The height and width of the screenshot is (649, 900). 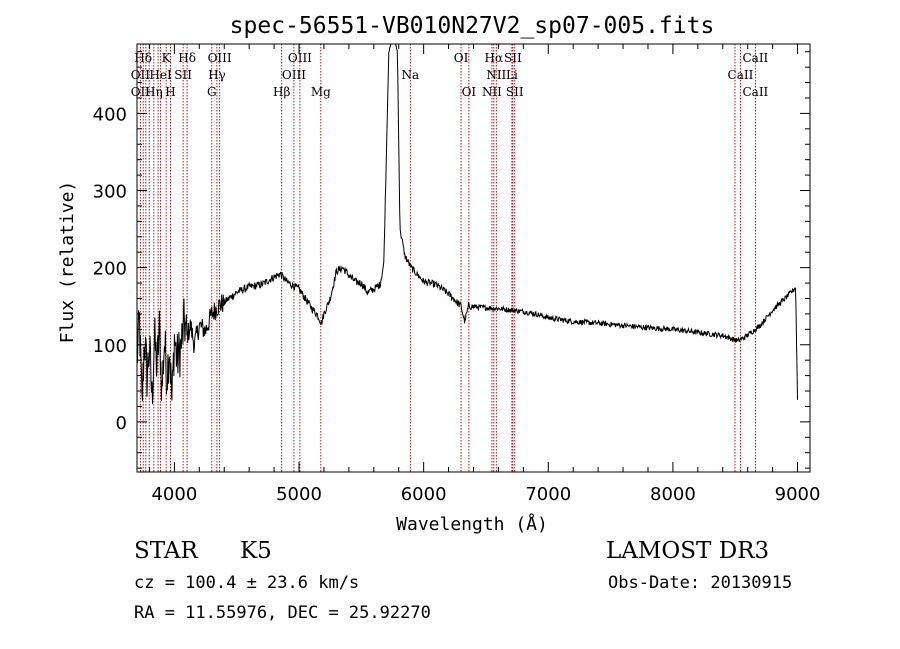 What do you see at coordinates (688, 551) in the screenshot?
I see `survey-label: LAMOST DR3` at bounding box center [688, 551].